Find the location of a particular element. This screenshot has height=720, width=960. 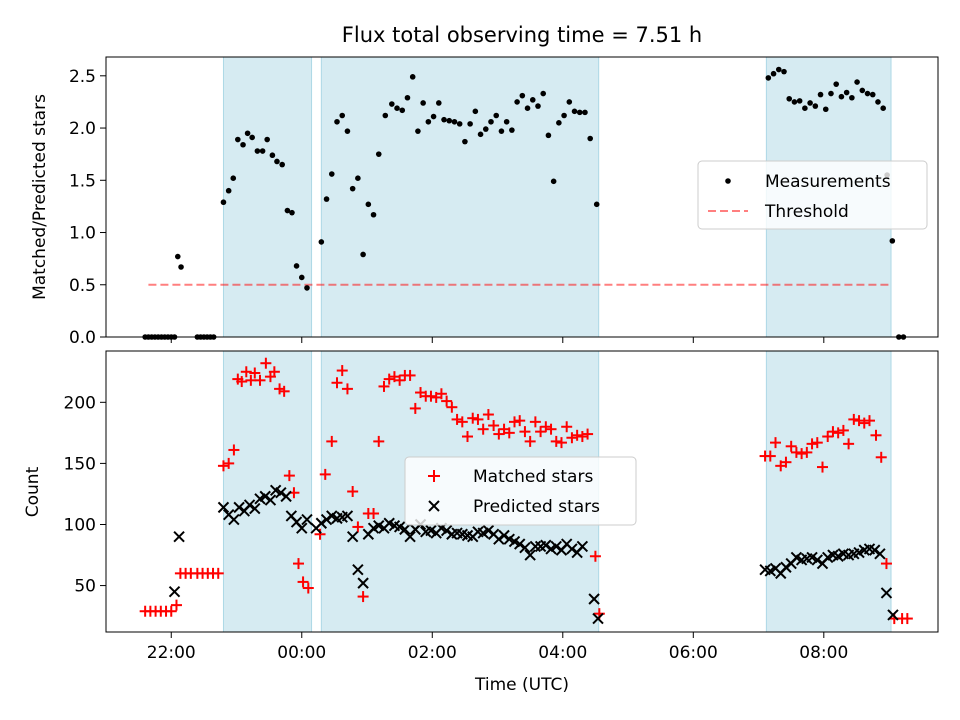

bottom-legend-box is located at coordinates (520, 491).